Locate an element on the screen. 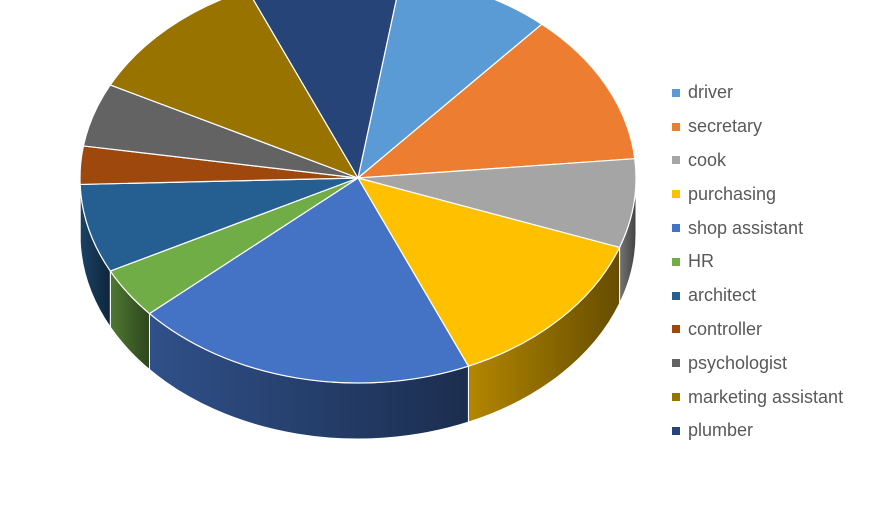 This screenshot has height=508, width=896. legend-item-purchasing: purchasing is located at coordinates (757, 194).